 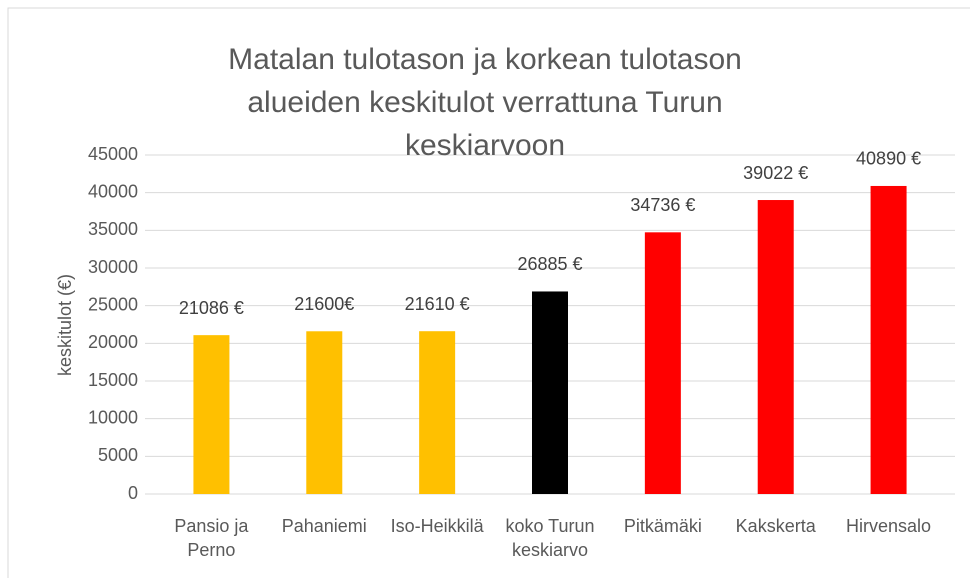 What do you see at coordinates (775, 526) in the screenshot?
I see `x-tick-label: Kakskerta` at bounding box center [775, 526].